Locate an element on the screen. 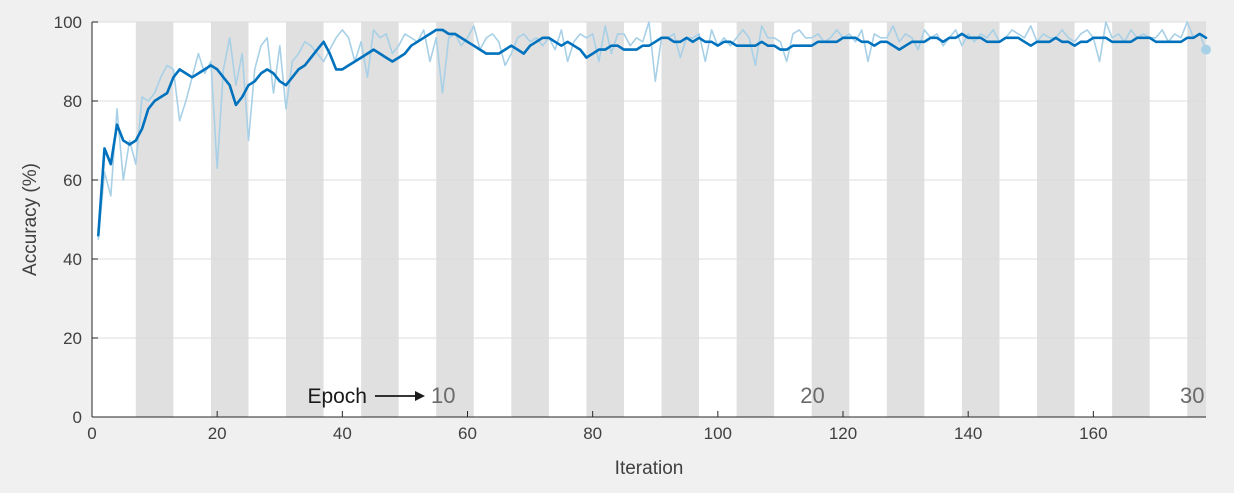 The height and width of the screenshot is (493, 1234). y-tick-label-0: 0 is located at coordinates (77, 417).